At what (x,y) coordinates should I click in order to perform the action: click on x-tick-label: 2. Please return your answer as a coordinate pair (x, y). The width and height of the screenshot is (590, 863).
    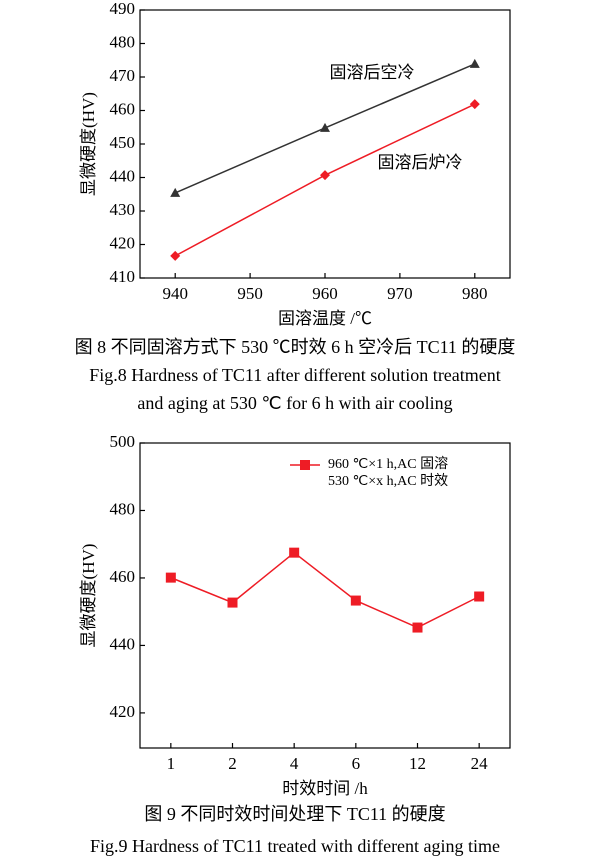
    Looking at the image, I should click on (232, 763).